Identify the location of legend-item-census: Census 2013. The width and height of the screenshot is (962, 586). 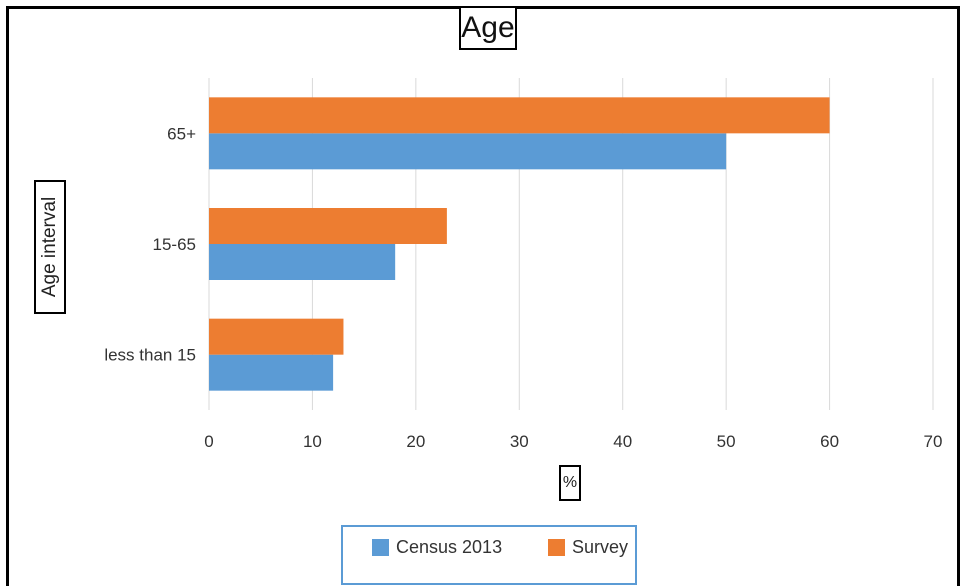
(437, 547).